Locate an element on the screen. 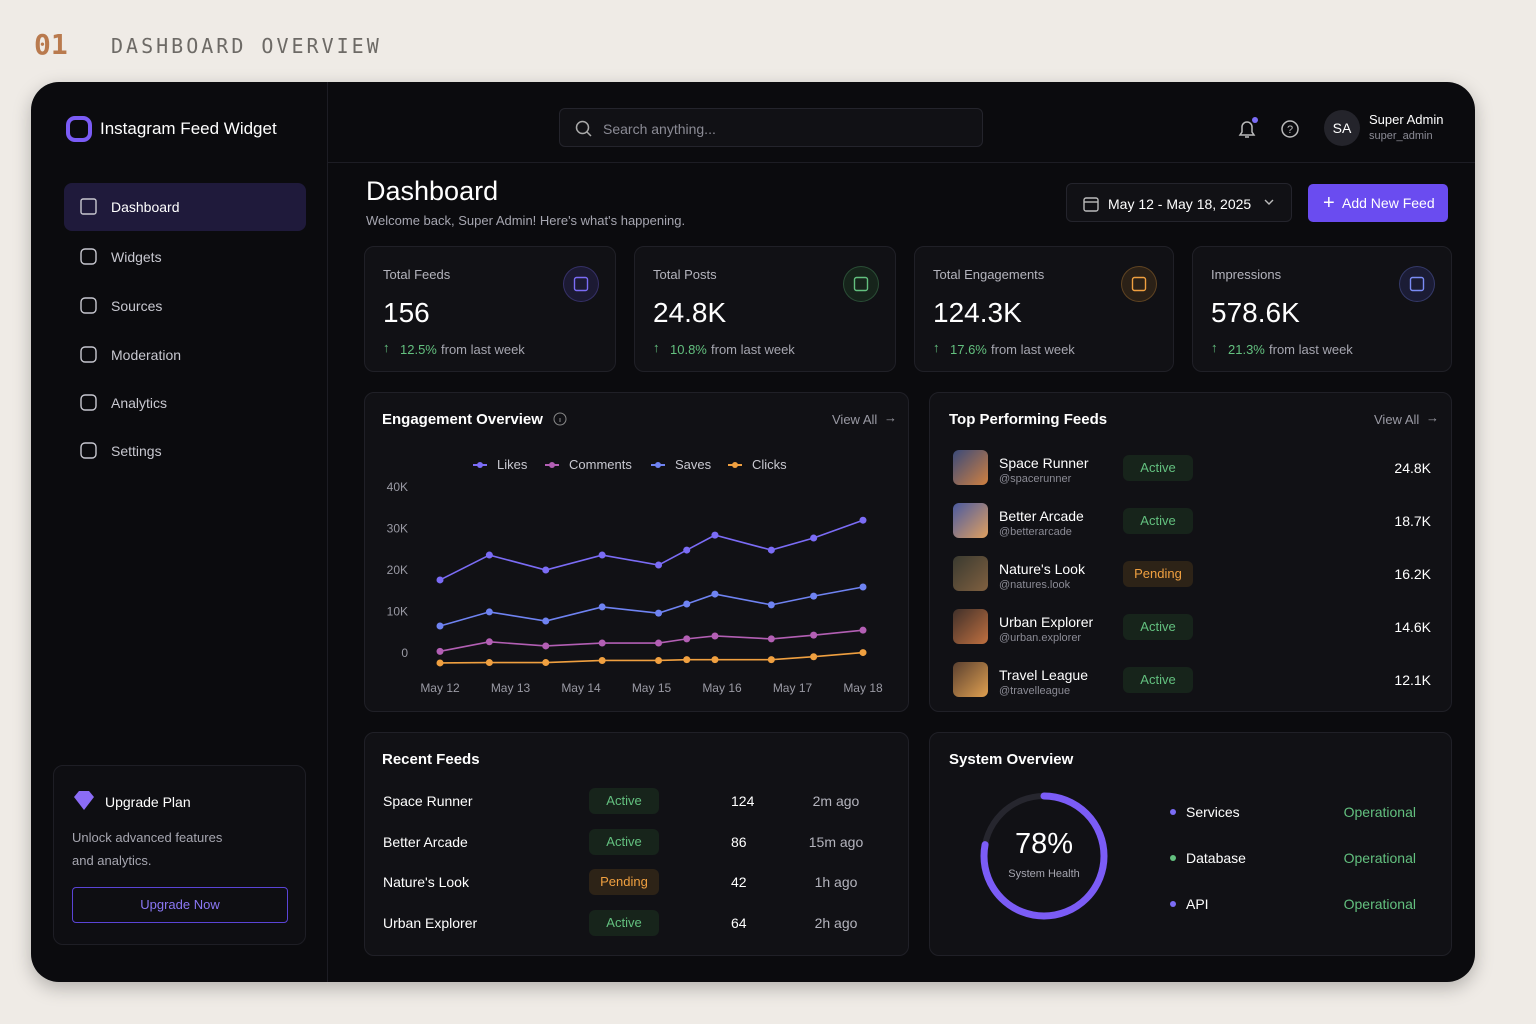 The width and height of the screenshot is (1536, 1024). feed-name: Urban Explorer is located at coordinates (1046, 622).